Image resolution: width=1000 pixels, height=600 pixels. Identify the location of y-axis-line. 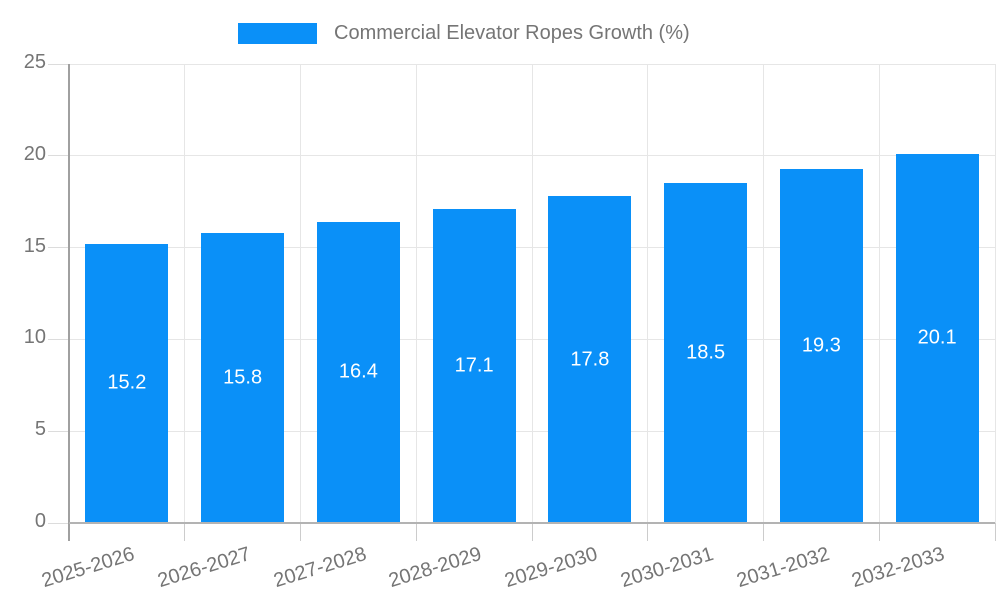
(68, 302).